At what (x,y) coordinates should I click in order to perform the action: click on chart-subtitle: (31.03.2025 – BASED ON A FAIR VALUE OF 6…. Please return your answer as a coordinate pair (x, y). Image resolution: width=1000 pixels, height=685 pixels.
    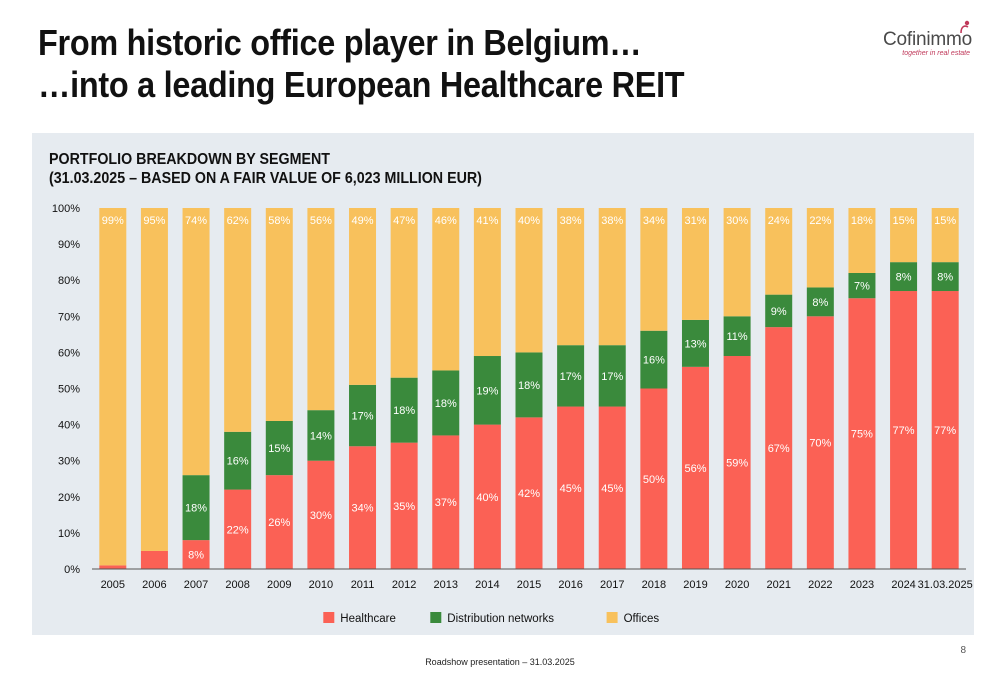
    Looking at the image, I should click on (265, 178).